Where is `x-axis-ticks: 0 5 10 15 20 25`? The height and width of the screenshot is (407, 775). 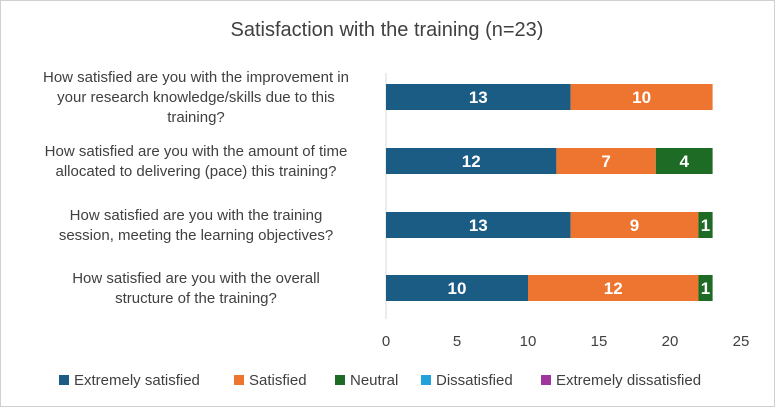 x-axis-ticks: 0 5 10 15 20 25 is located at coordinates (566, 341).